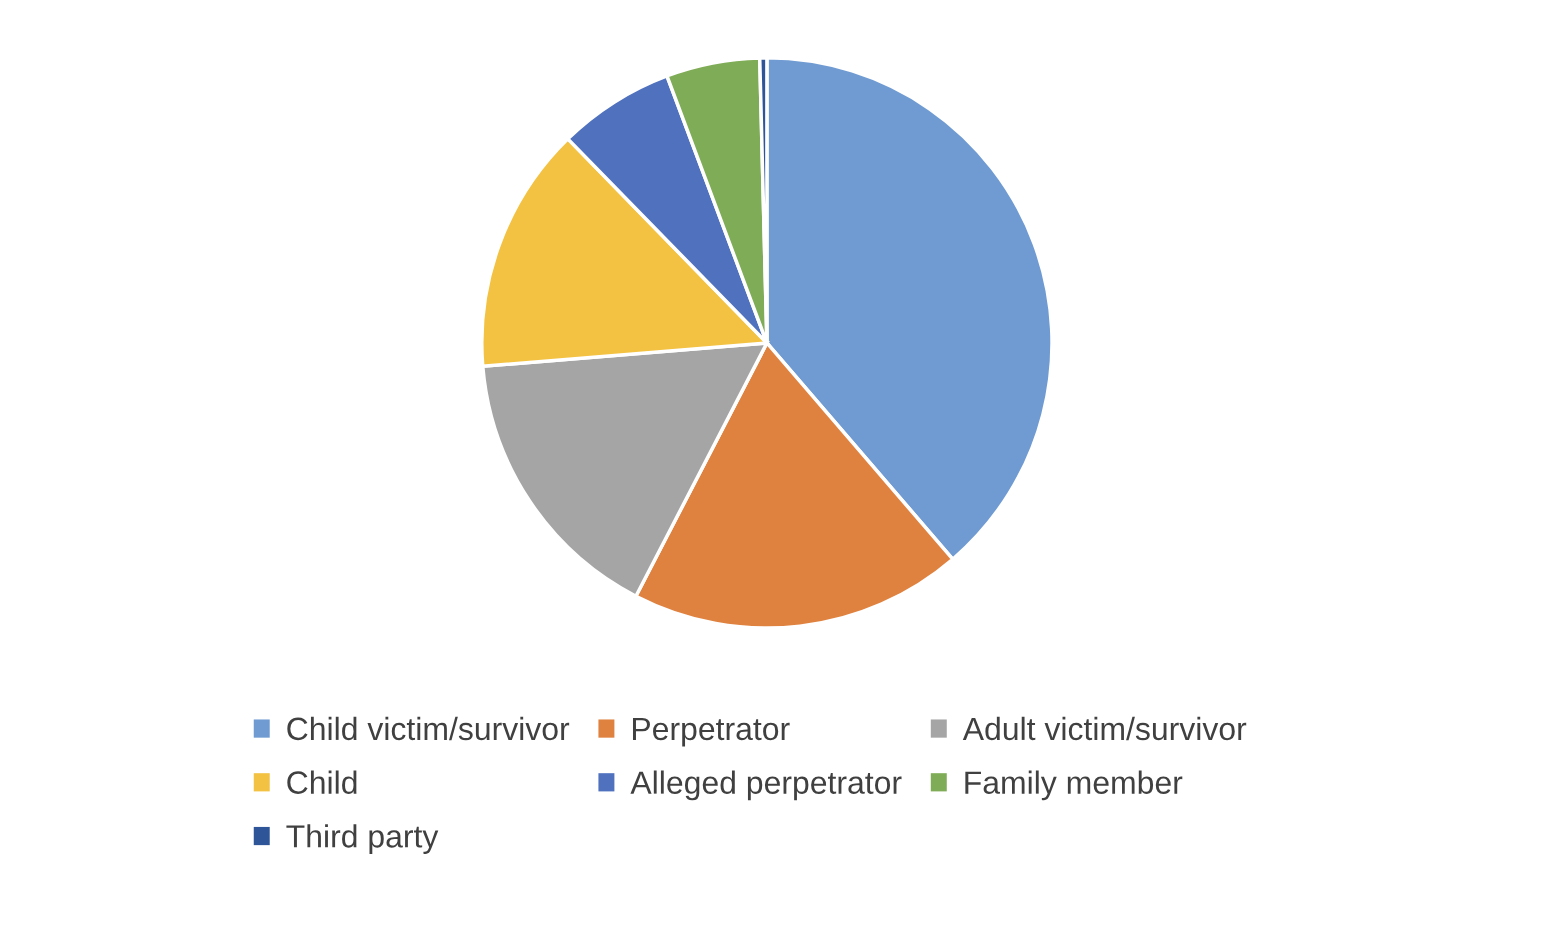 The height and width of the screenshot is (926, 1544). Describe the element at coordinates (322, 782) in the screenshot. I see `legend-label: Child` at that location.